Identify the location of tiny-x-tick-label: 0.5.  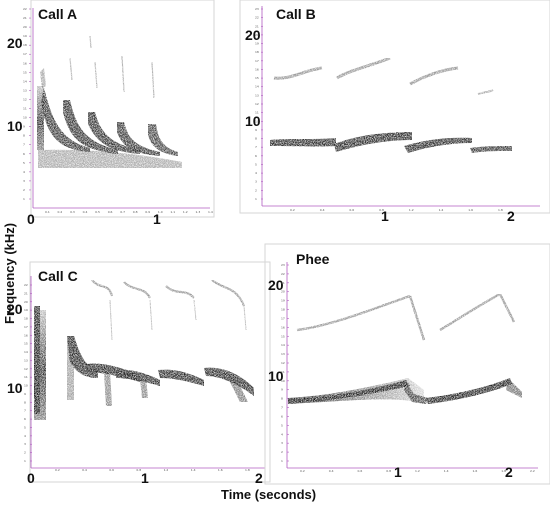
(97, 212).